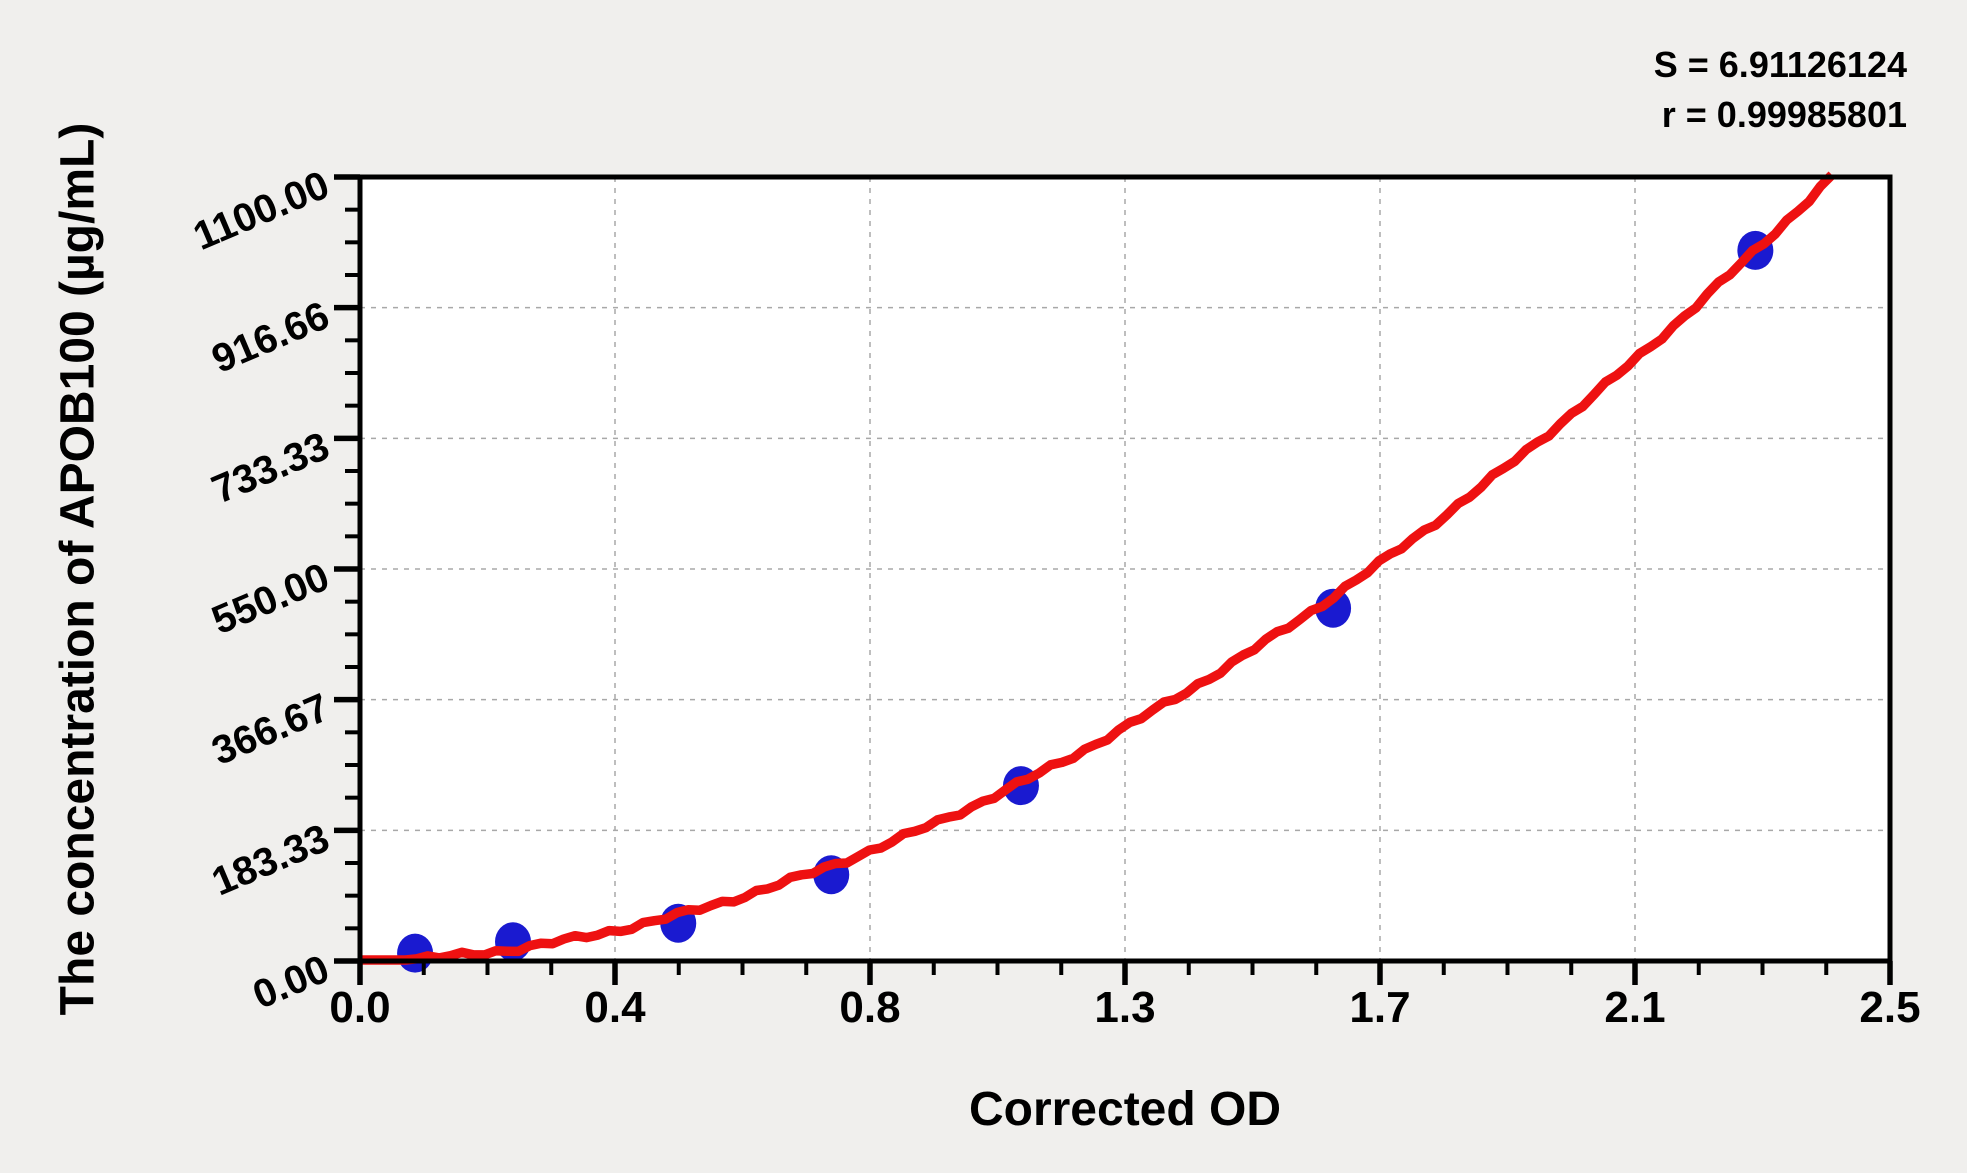 The image size is (1967, 1173). What do you see at coordinates (271, 468) in the screenshot?
I see `y-tick-label: 733.33` at bounding box center [271, 468].